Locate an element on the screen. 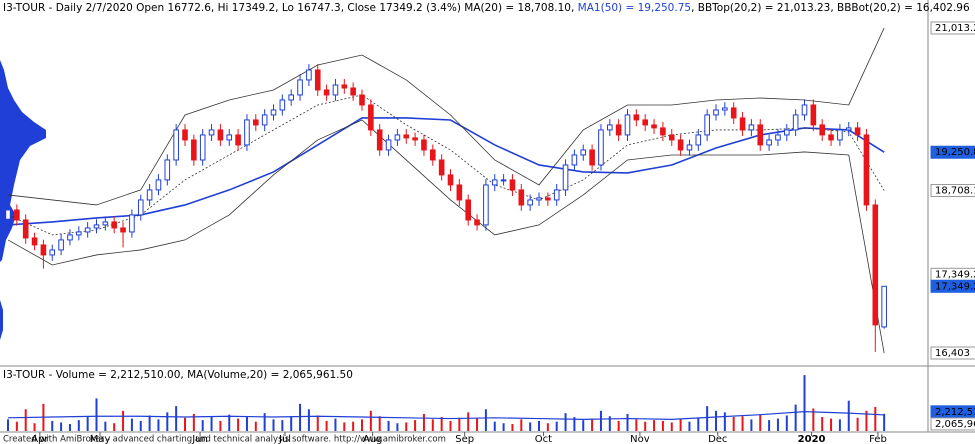 The height and width of the screenshot is (444, 975). x-tick-label: Aug is located at coordinates (373, 439).